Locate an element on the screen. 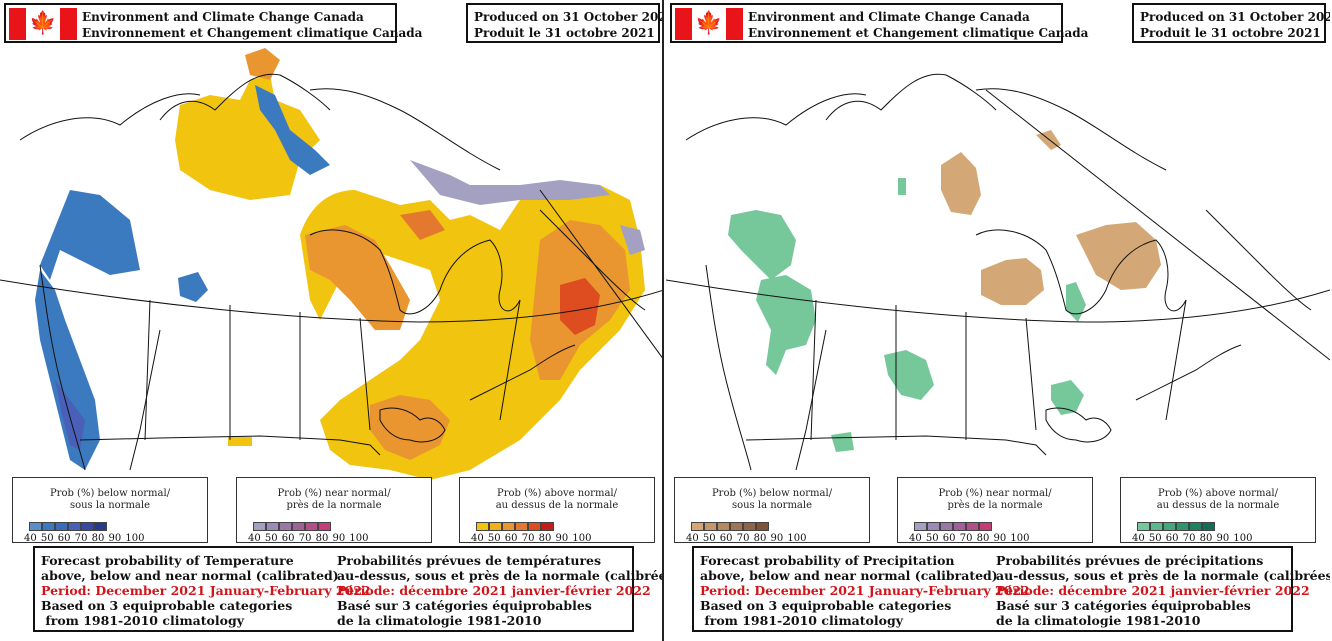  caption-title-line: Probabilités prévues de précipitations is located at coordinates (1130, 560).